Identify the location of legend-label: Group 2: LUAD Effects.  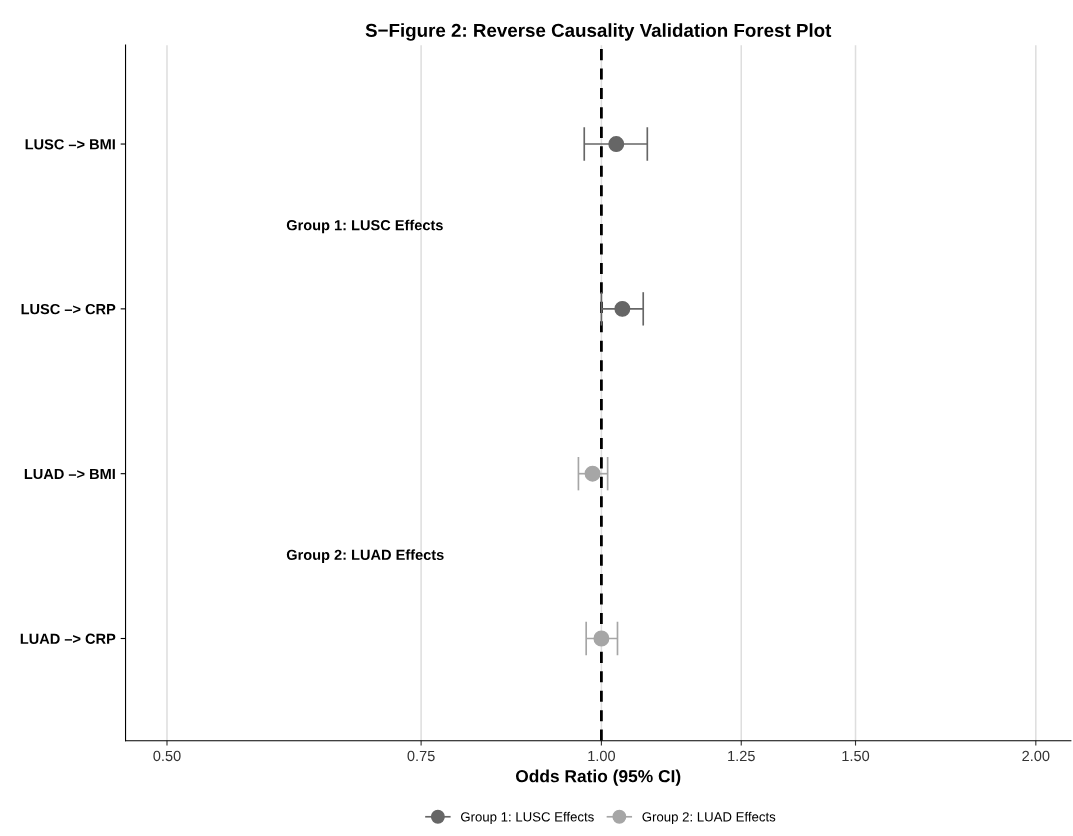
(709, 818).